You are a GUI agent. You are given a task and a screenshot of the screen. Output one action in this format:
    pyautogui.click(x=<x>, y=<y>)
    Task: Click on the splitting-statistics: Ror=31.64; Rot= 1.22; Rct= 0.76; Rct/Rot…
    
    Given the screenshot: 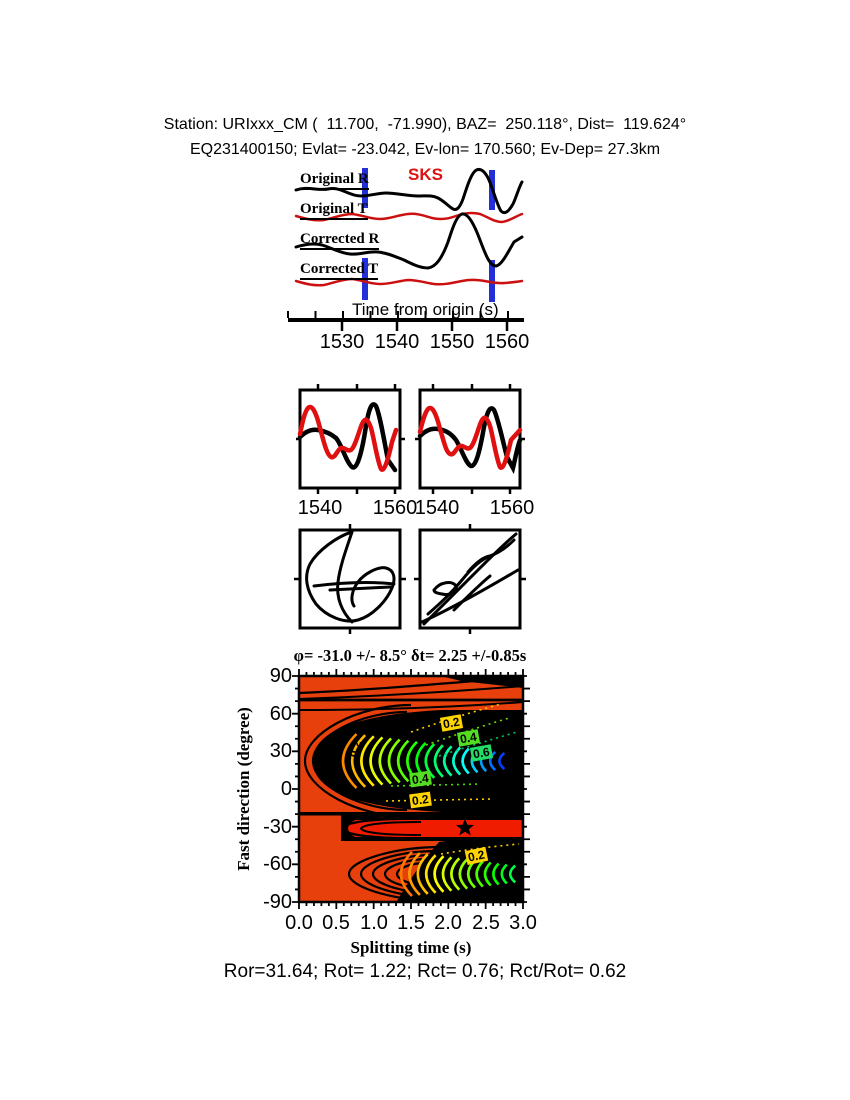 What is the action you would take?
    pyautogui.click(x=425, y=971)
    